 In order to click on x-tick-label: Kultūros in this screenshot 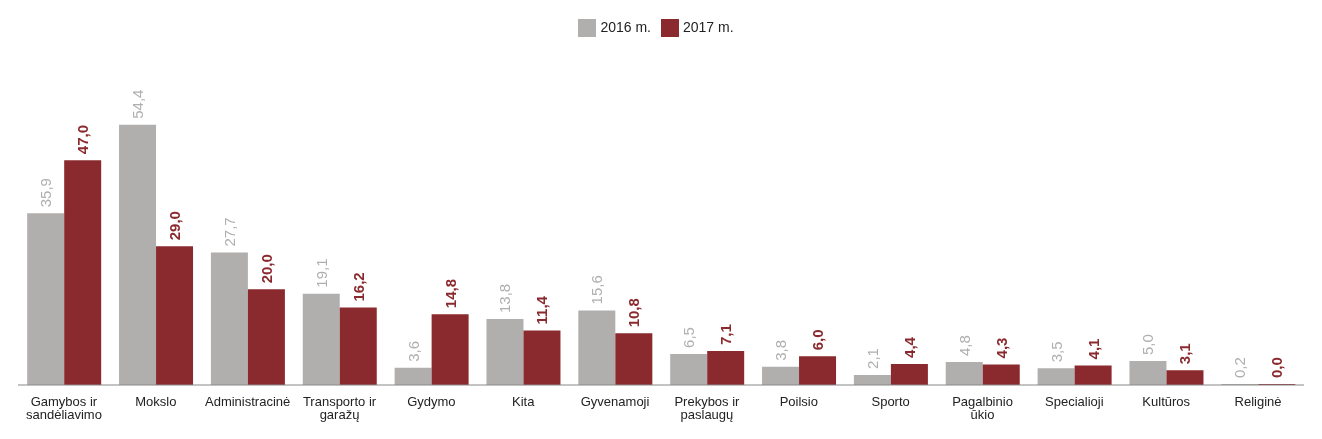, I will do `click(1166, 402)`.